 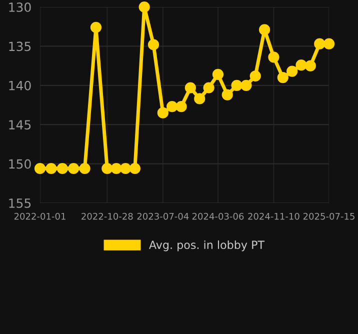 What do you see at coordinates (218, 216) in the screenshot?
I see `x-tick-label: 2024-03-06` at bounding box center [218, 216].